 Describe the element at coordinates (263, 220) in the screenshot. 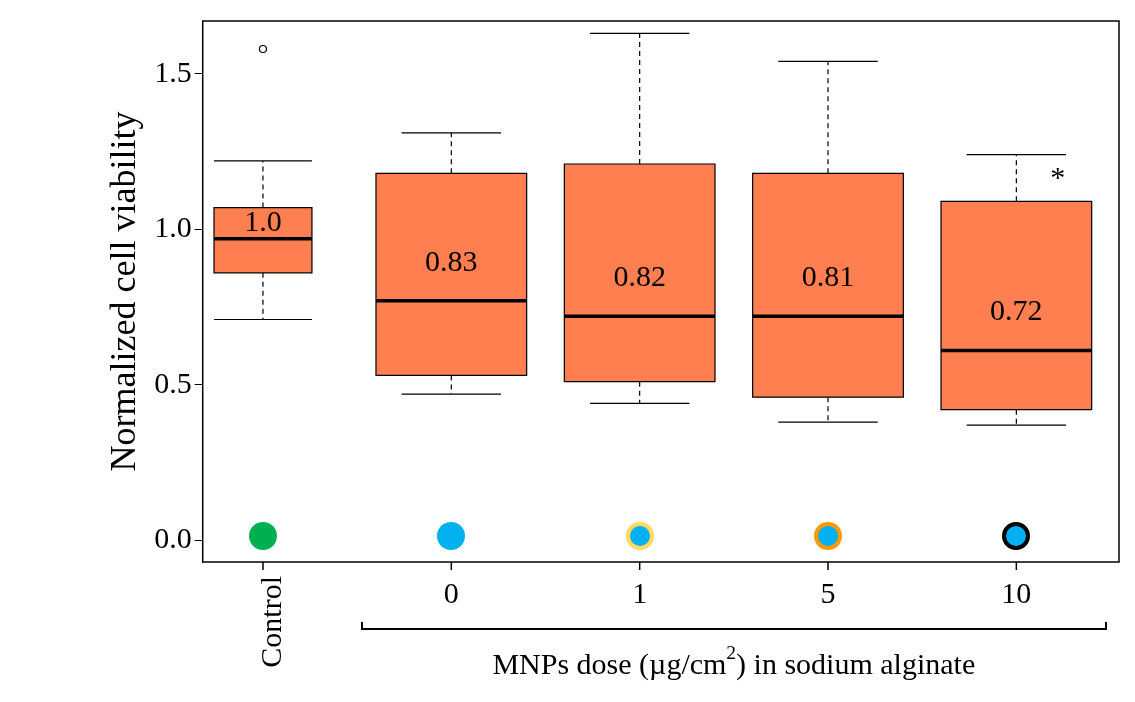

I see `annotation: 1.0` at that location.